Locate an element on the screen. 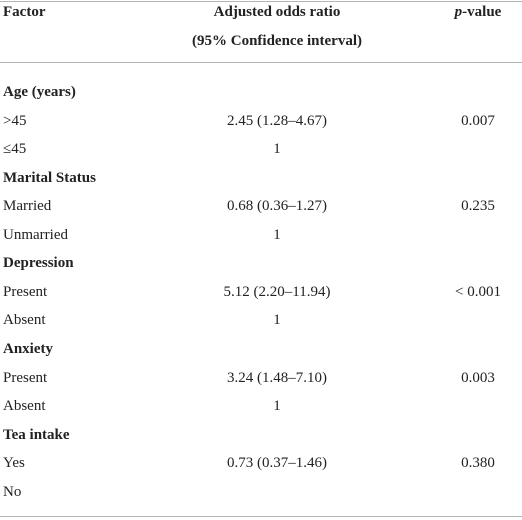  header-p-rest: -value is located at coordinates (482, 12).